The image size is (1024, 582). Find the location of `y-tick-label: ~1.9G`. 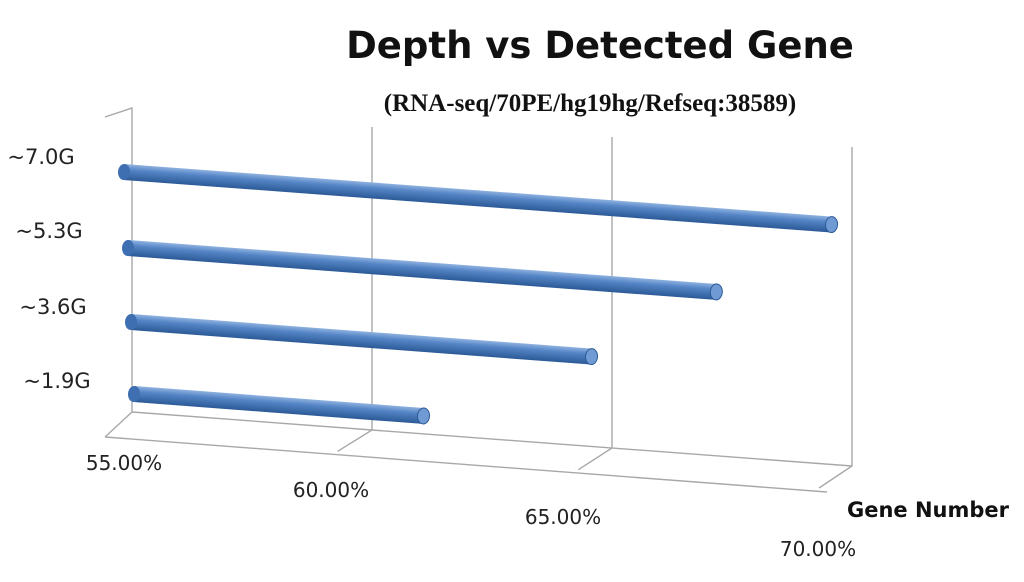

y-tick-label: ~1.9G is located at coordinates (56, 381).